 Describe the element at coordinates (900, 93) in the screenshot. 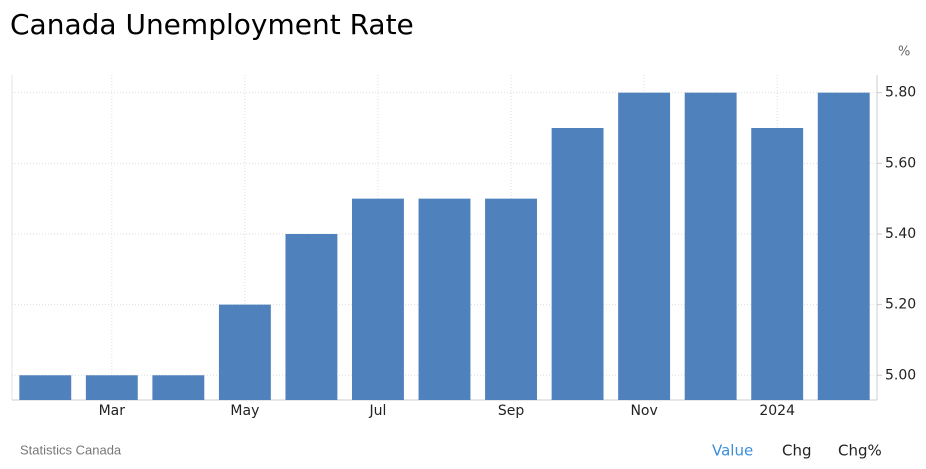

I see `y-tick-label: 5.80` at that location.